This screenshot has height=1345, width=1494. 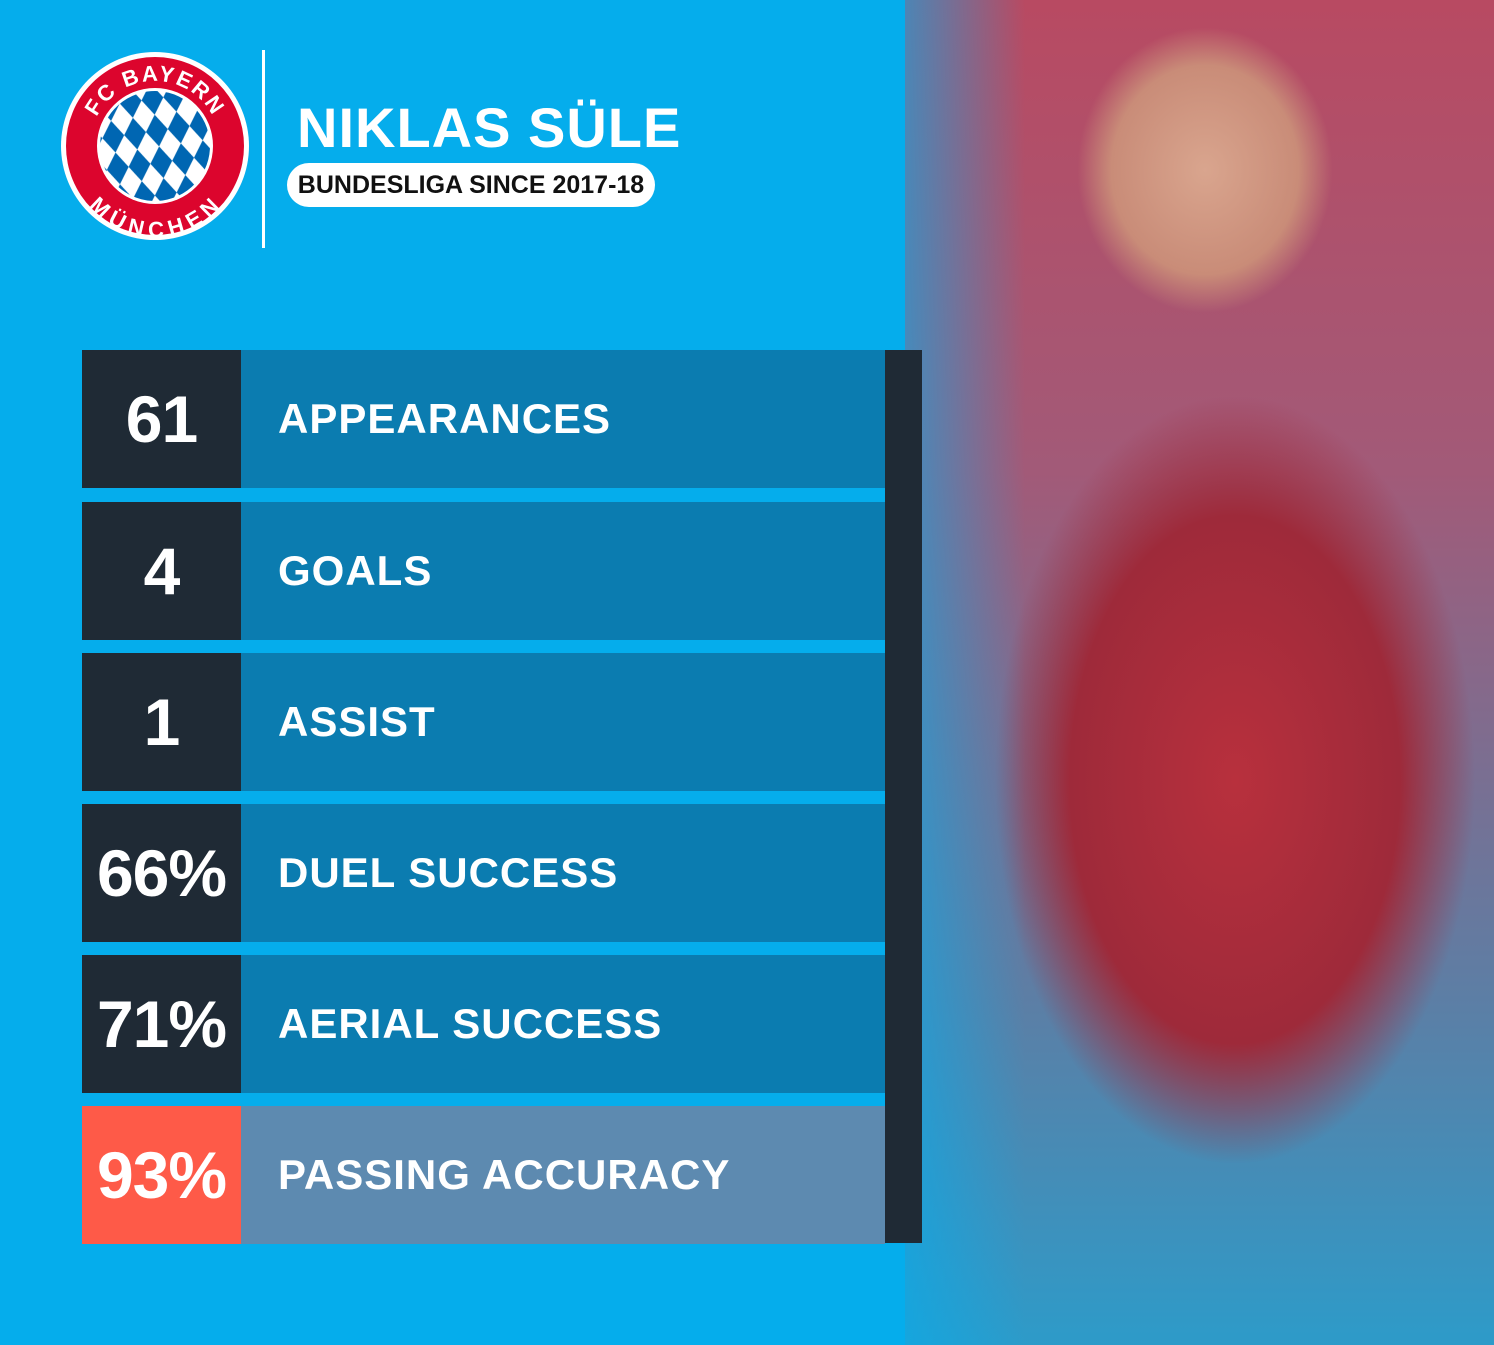 I want to click on stats-side-bar, so click(x=903, y=796).